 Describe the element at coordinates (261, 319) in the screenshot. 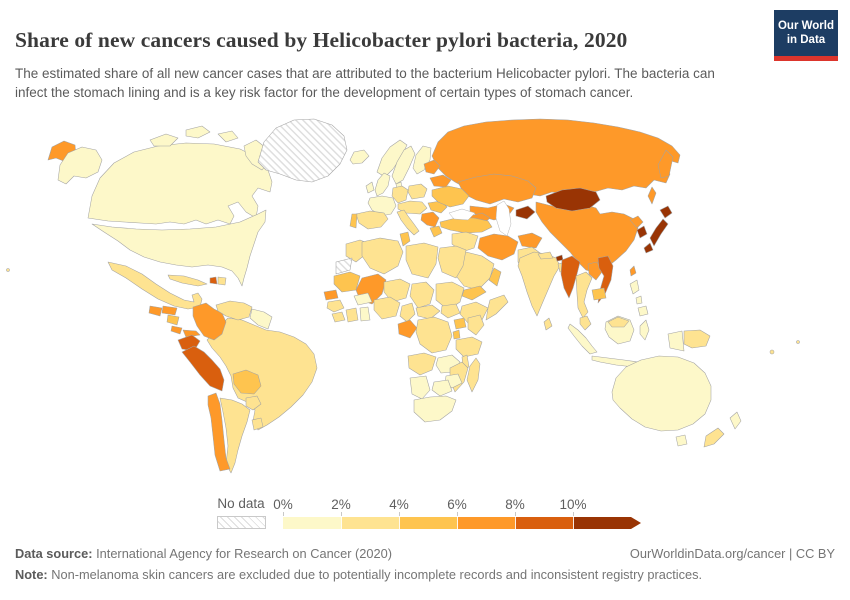

I see `country-guyanas` at that location.